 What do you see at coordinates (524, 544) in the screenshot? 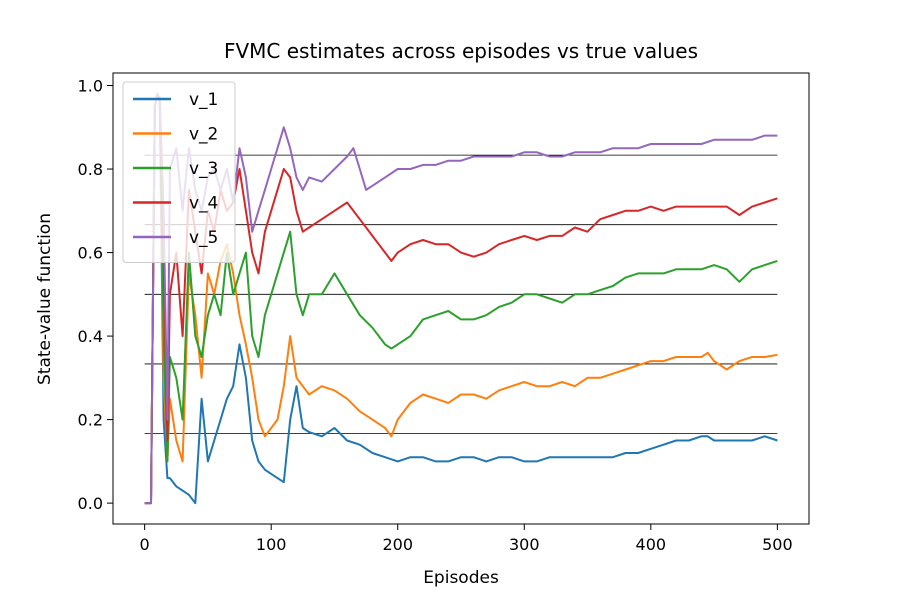
I see `x-tick-label: 300` at bounding box center [524, 544].